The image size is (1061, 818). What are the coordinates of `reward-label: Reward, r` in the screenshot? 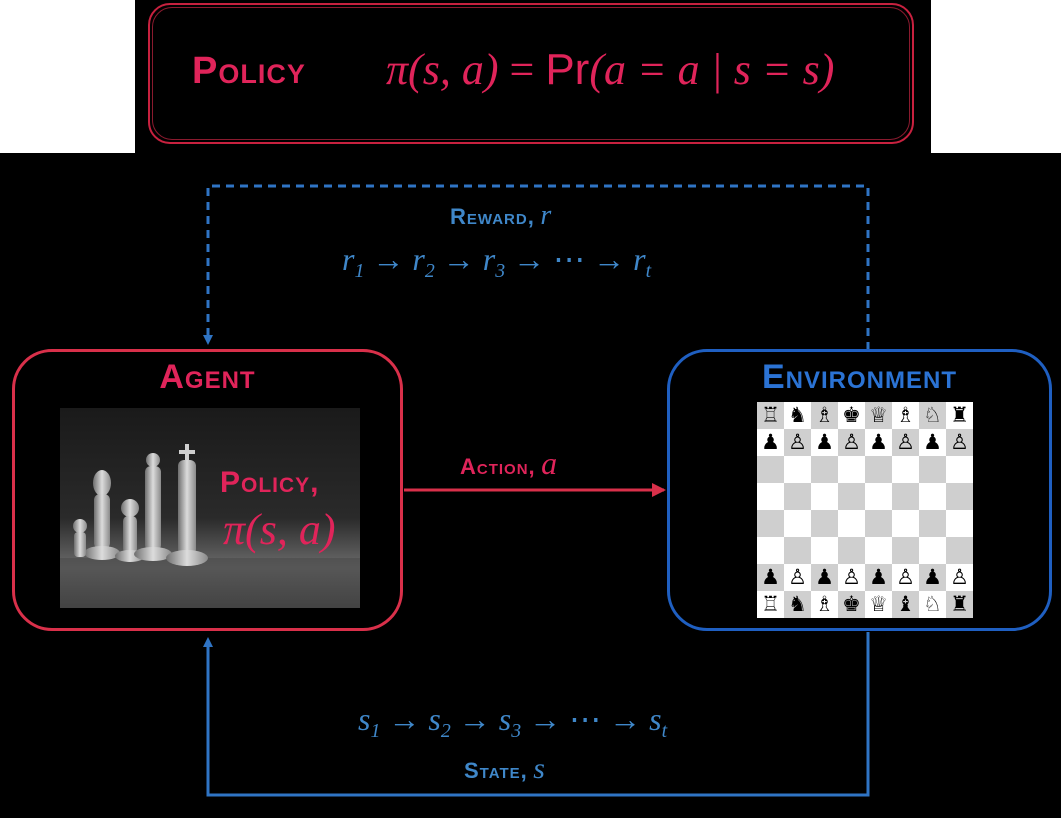 It's located at (500, 216).